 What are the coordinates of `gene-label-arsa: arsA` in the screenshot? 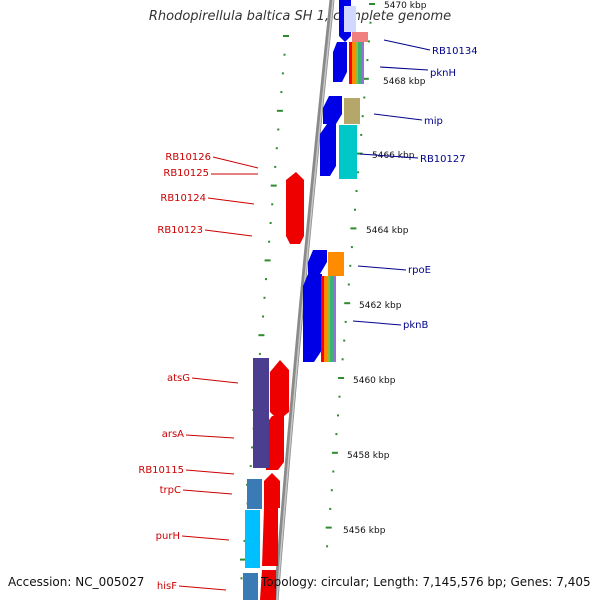 It's located at (173, 434).